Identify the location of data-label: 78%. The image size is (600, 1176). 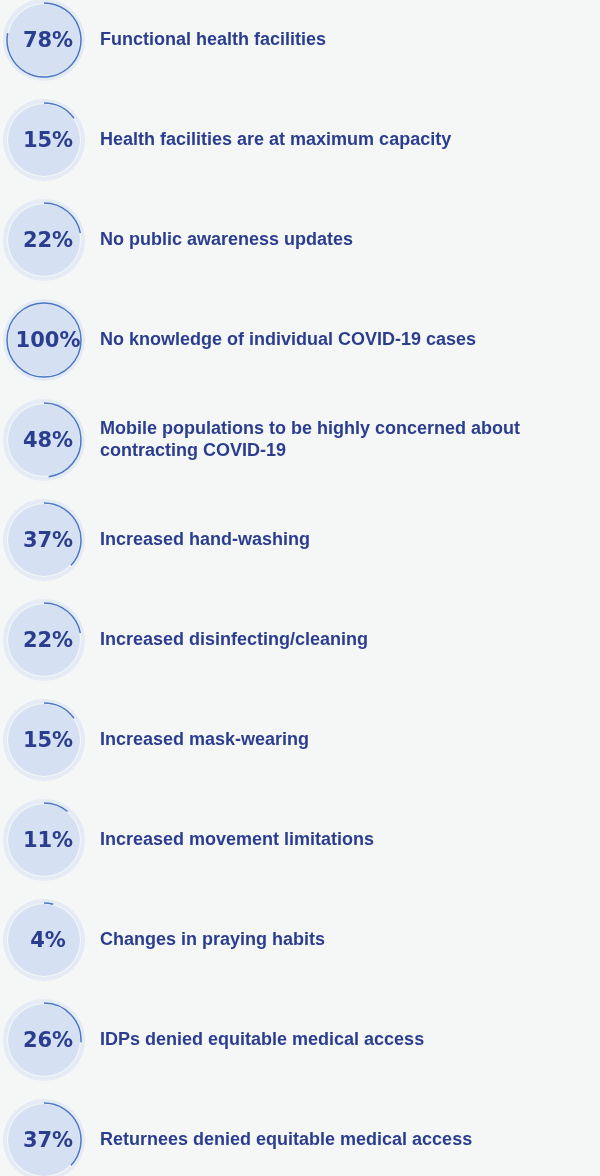
(48, 40).